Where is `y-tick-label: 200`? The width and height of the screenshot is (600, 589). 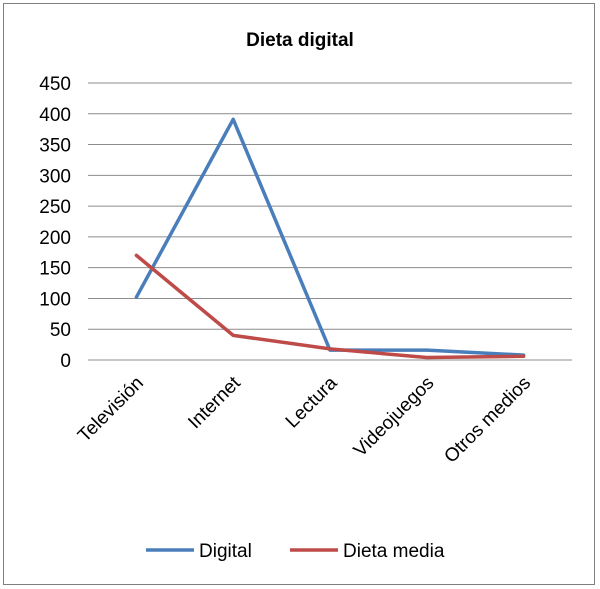 y-tick-label: 200 is located at coordinates (55, 238).